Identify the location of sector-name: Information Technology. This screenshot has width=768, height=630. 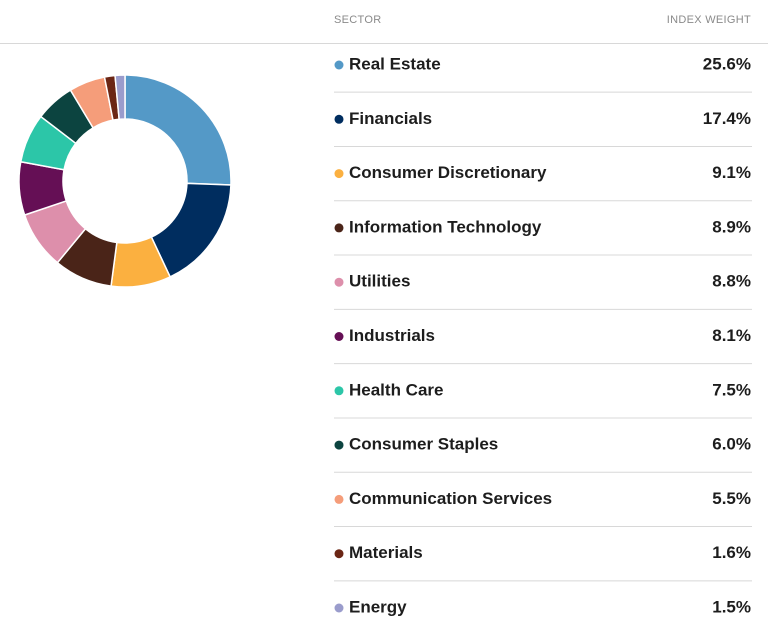
(445, 226).